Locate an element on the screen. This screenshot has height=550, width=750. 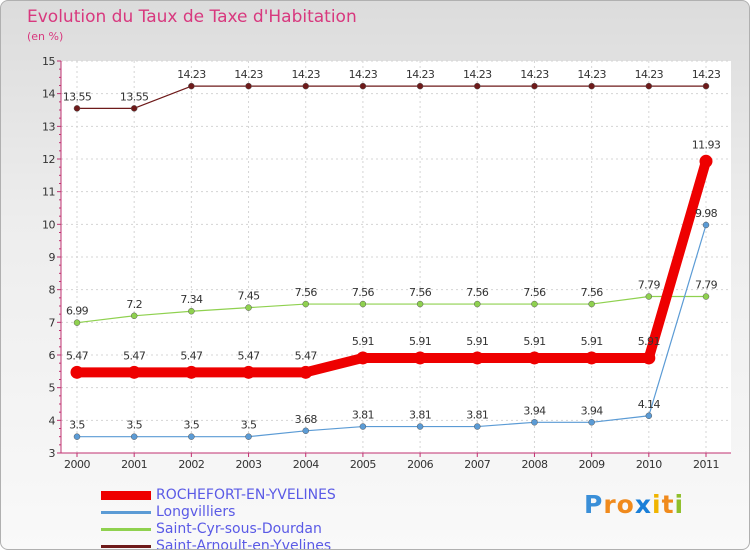
legend-label-saint-cyr: Saint-Cyr-sous-Dourdan is located at coordinates (239, 529).